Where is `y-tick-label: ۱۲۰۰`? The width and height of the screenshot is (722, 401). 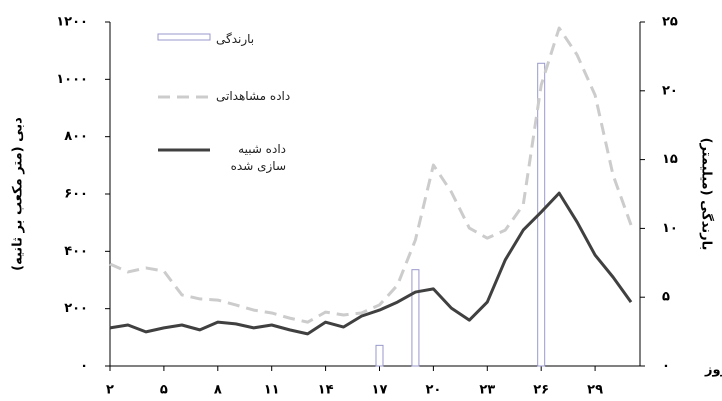 y-tick-label: ۱۲۰۰ is located at coordinates (72, 22).